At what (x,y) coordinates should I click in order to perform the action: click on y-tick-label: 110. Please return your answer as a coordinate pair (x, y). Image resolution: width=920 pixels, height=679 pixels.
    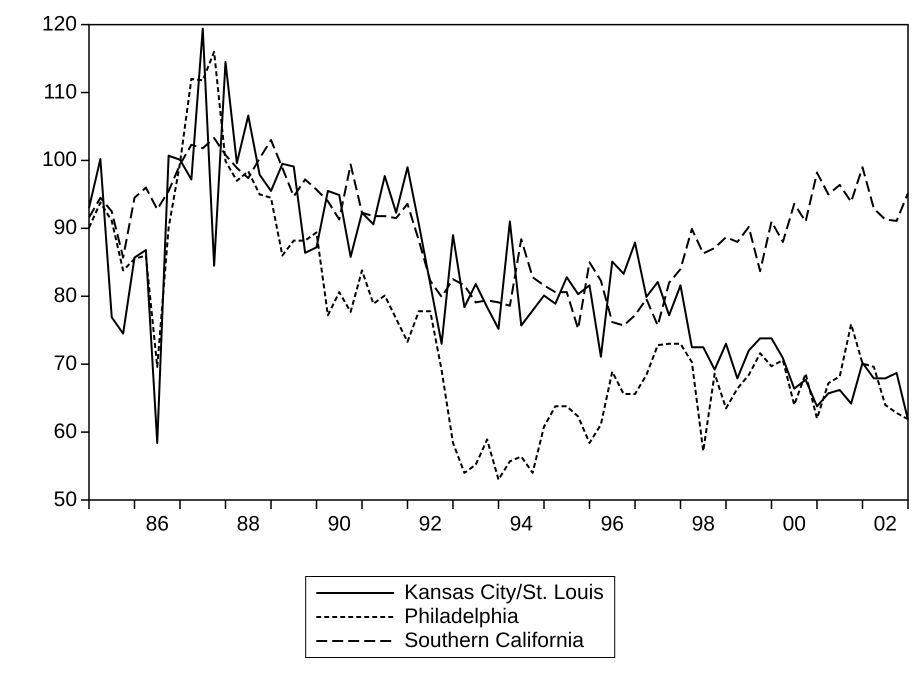
    Looking at the image, I should click on (60, 92).